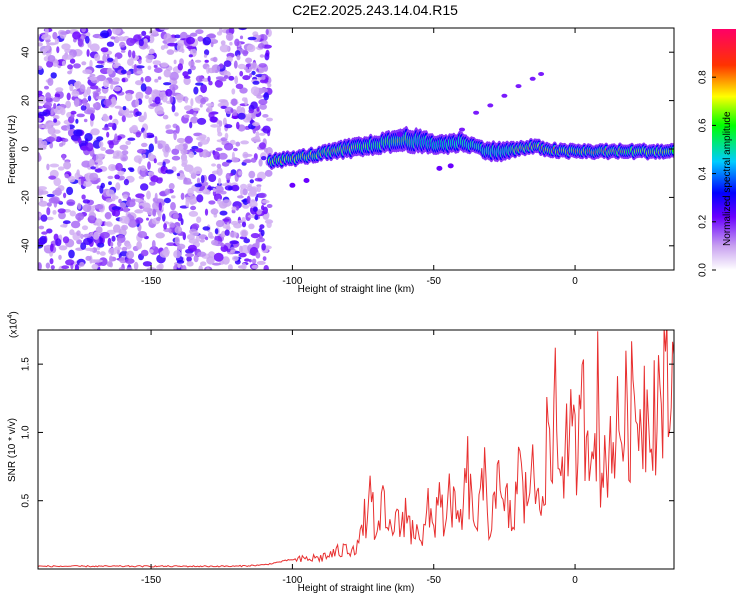  What do you see at coordinates (575, 281) in the screenshot?
I see `x-tick-label: 0` at bounding box center [575, 281].